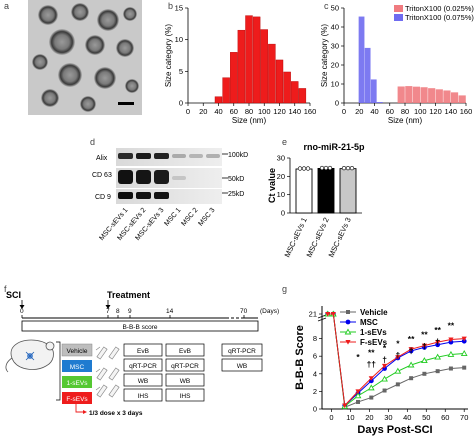 The image size is (474, 443). Describe the element at coordinates (22, 311) in the screenshot. I see `tick-label: 0` at that location.